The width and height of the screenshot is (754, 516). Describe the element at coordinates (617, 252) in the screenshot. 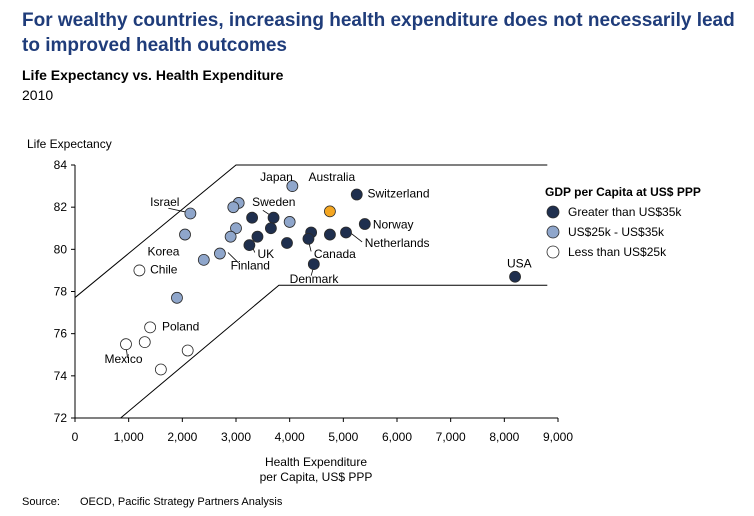

I see `legend-label: Less than US$25k` at that location.